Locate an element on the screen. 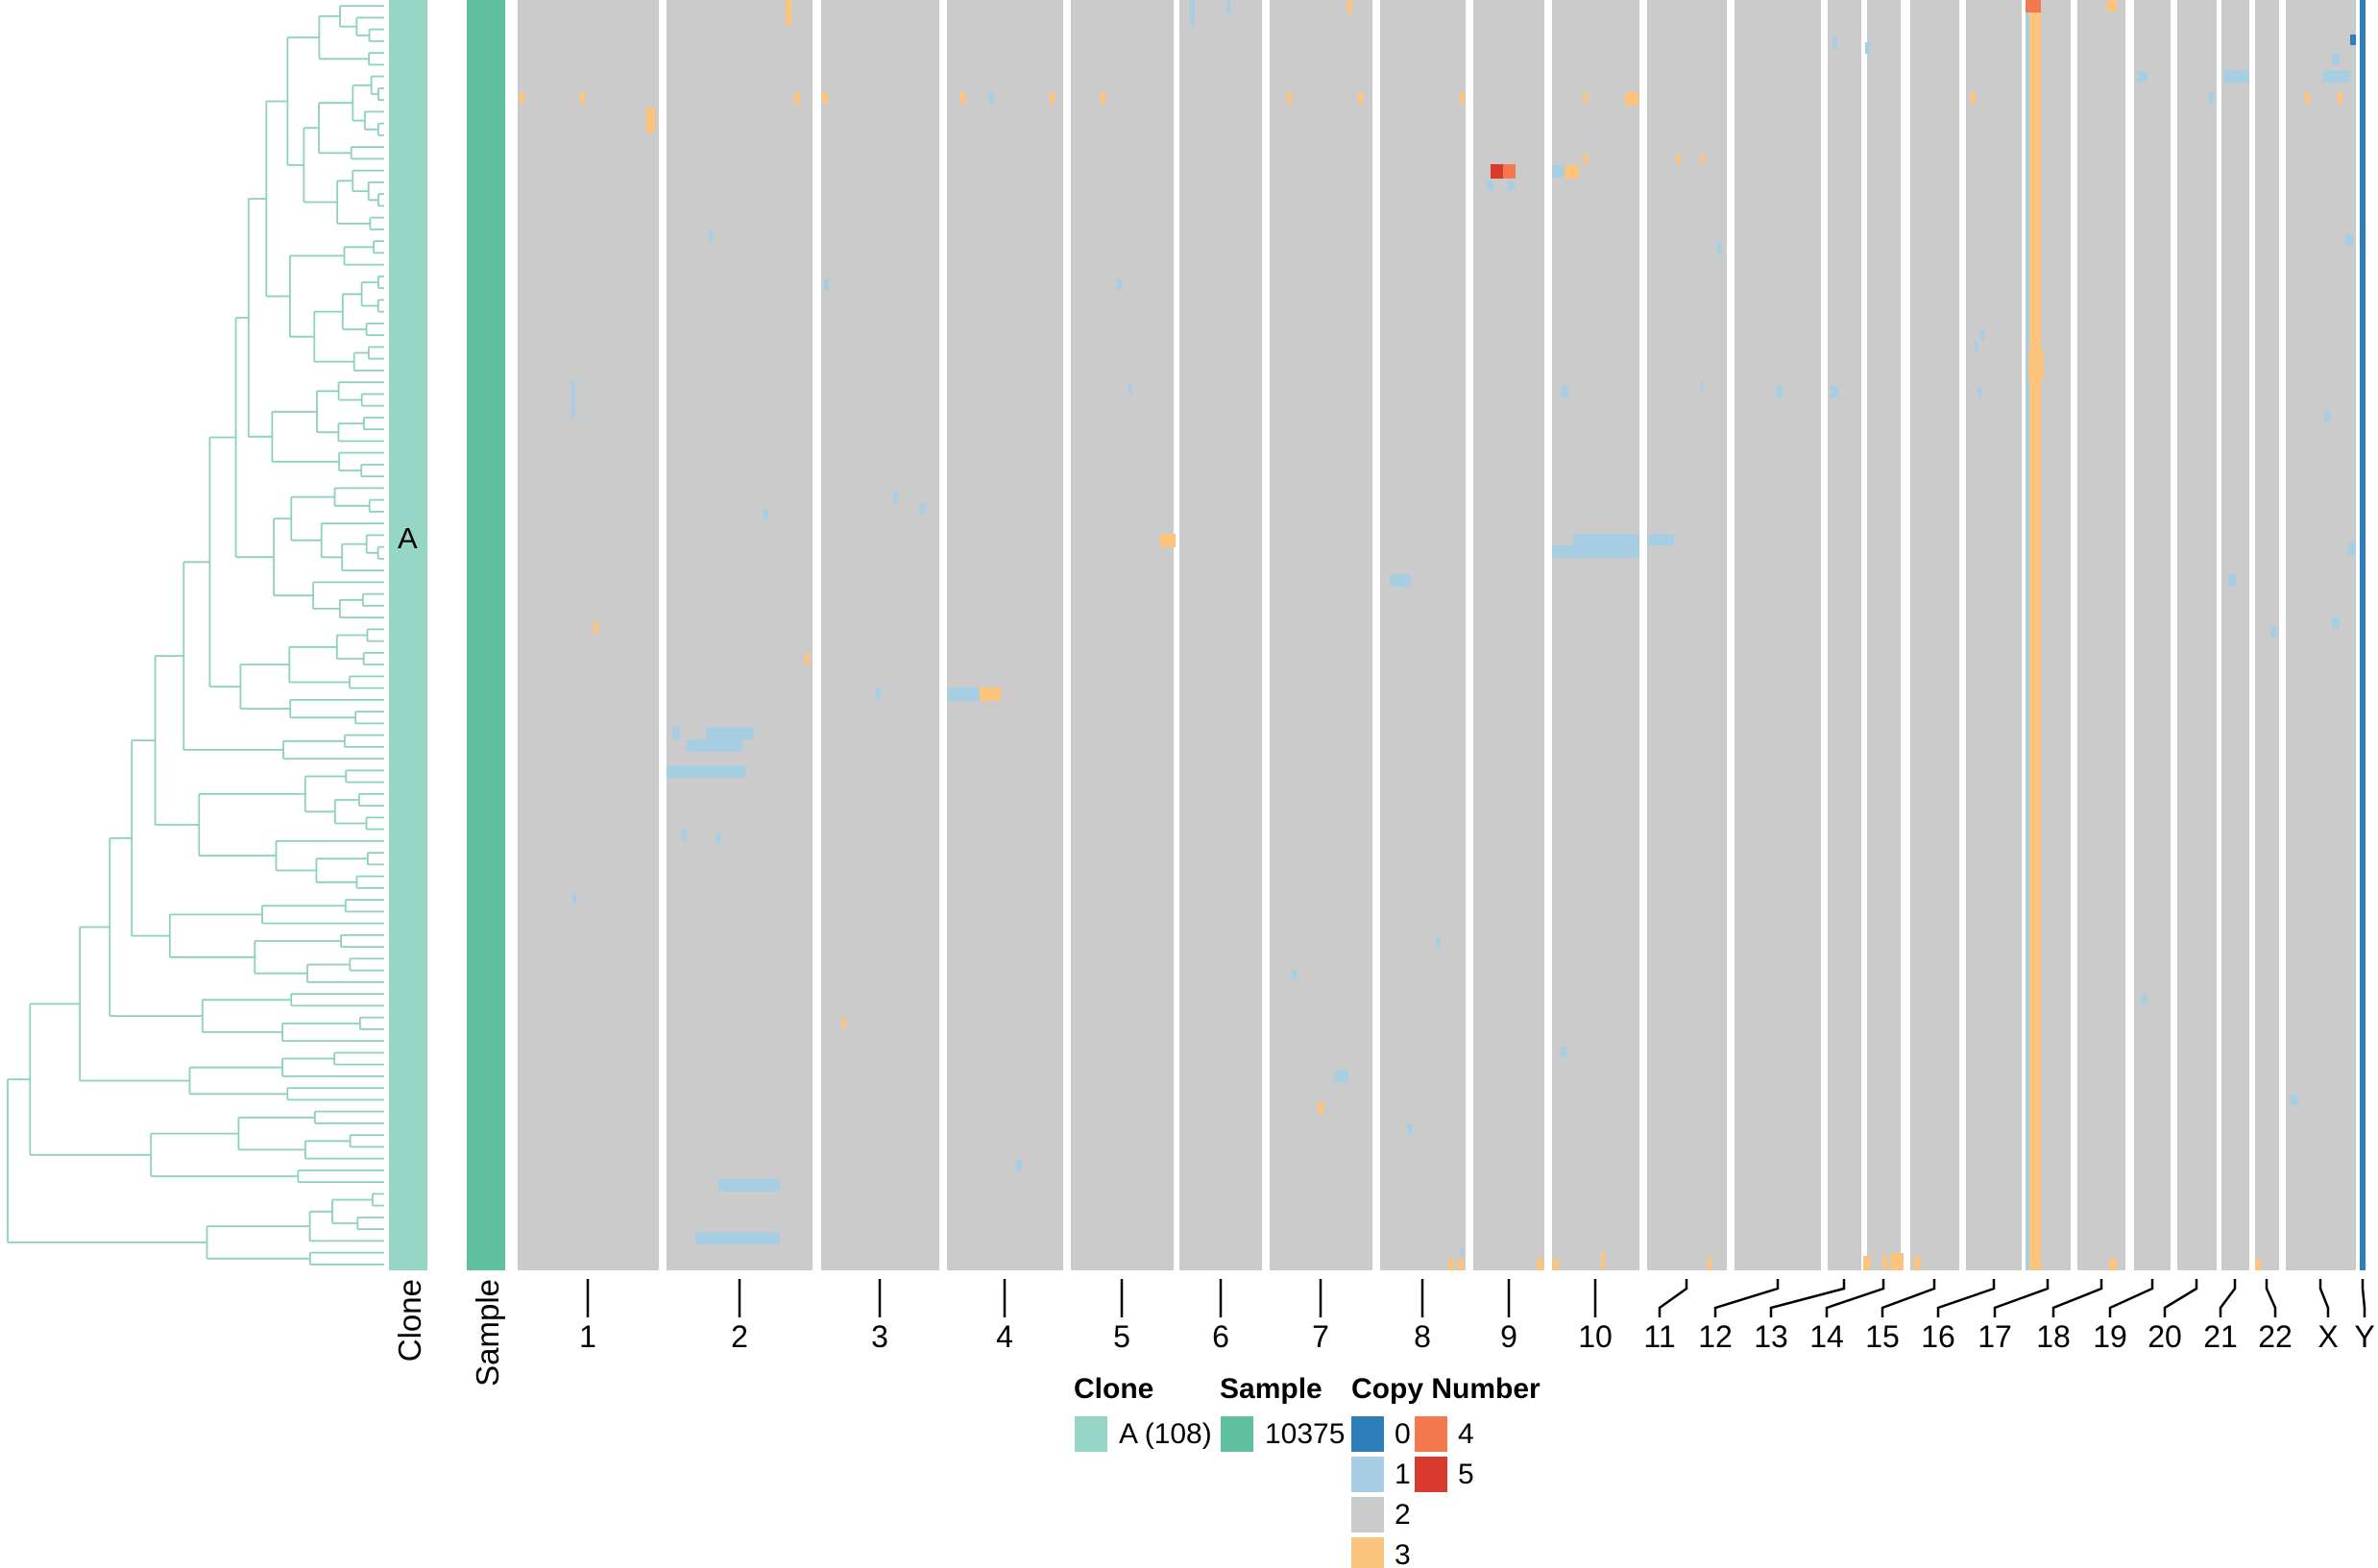 This screenshot has height=1568, width=2378. legend-sample-label: 10375 is located at coordinates (1305, 1434).